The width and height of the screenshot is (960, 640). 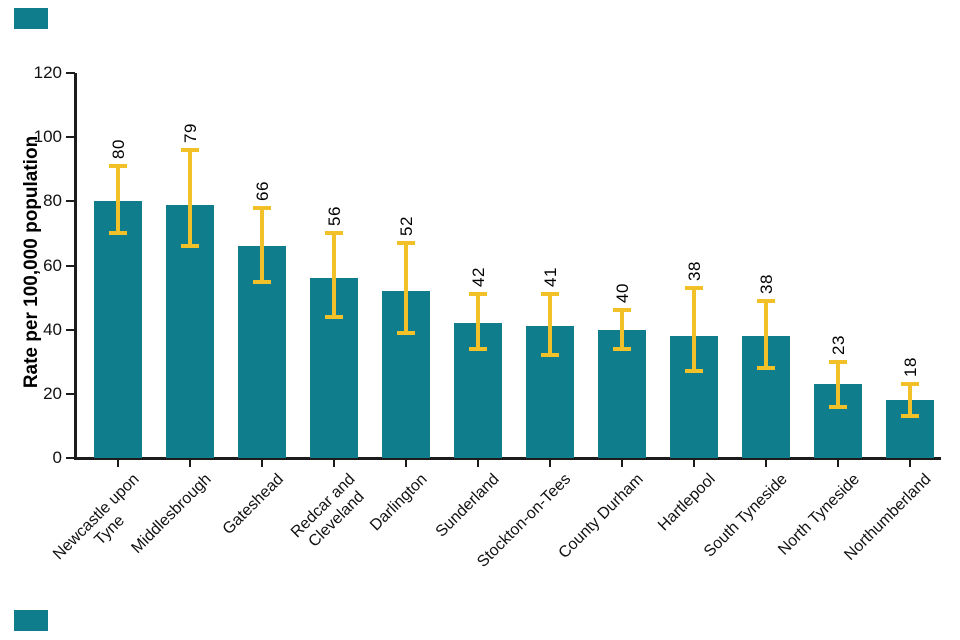 What do you see at coordinates (52, 201) in the screenshot?
I see `y-tick-label: 80` at bounding box center [52, 201].